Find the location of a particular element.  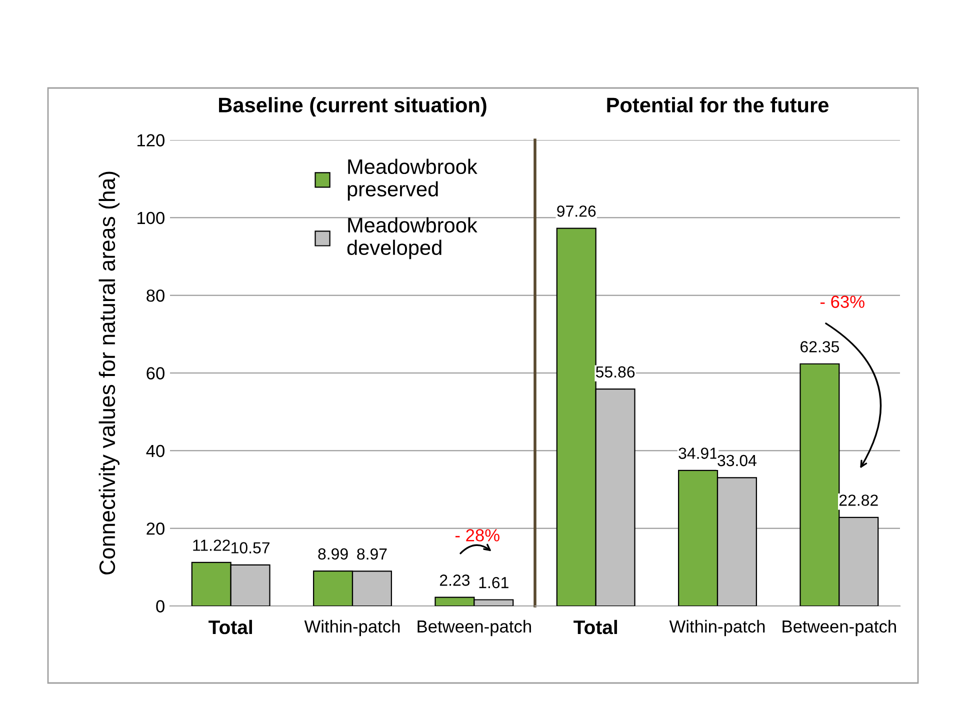

legend-label: Meadowbrook preserved is located at coordinates (413, 179).